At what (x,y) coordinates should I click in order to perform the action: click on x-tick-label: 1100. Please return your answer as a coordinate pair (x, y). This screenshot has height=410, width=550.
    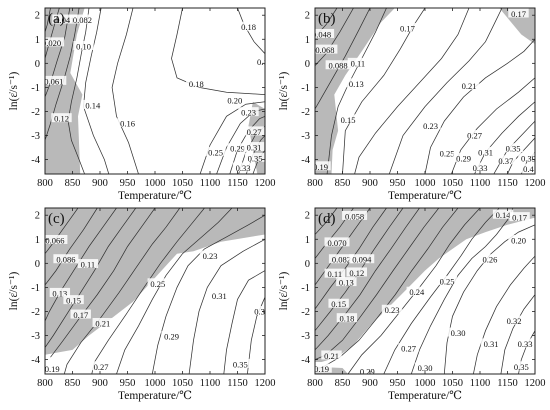
    Looking at the image, I should click on (210, 183).